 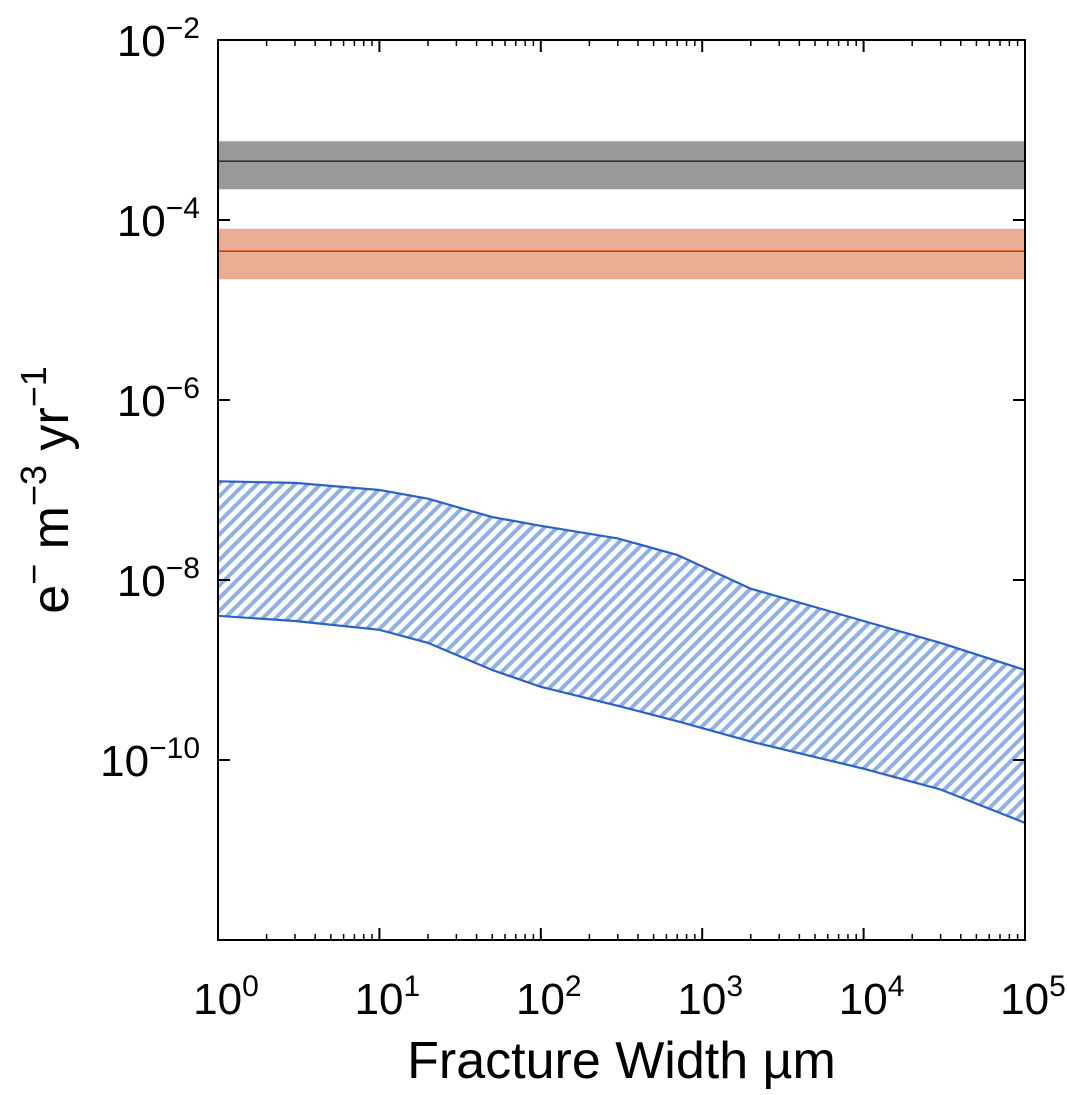 I want to click on x-tick-label-0: 10⁰, so click(x=226, y=997).